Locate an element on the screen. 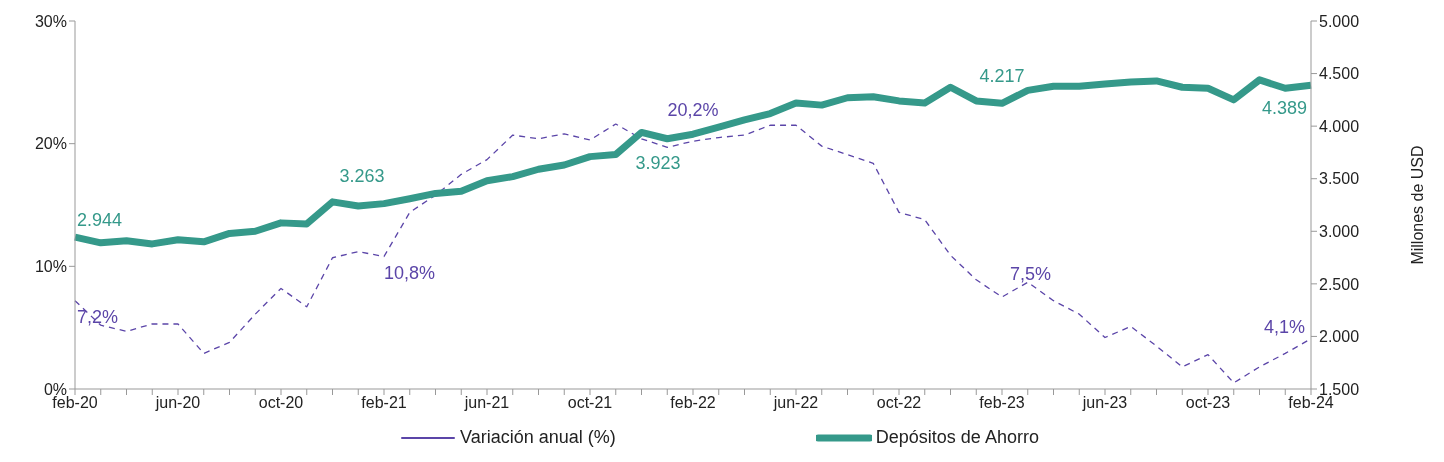 The width and height of the screenshot is (1444, 462). x-tick-label: feb-23 is located at coordinates (1002, 403).